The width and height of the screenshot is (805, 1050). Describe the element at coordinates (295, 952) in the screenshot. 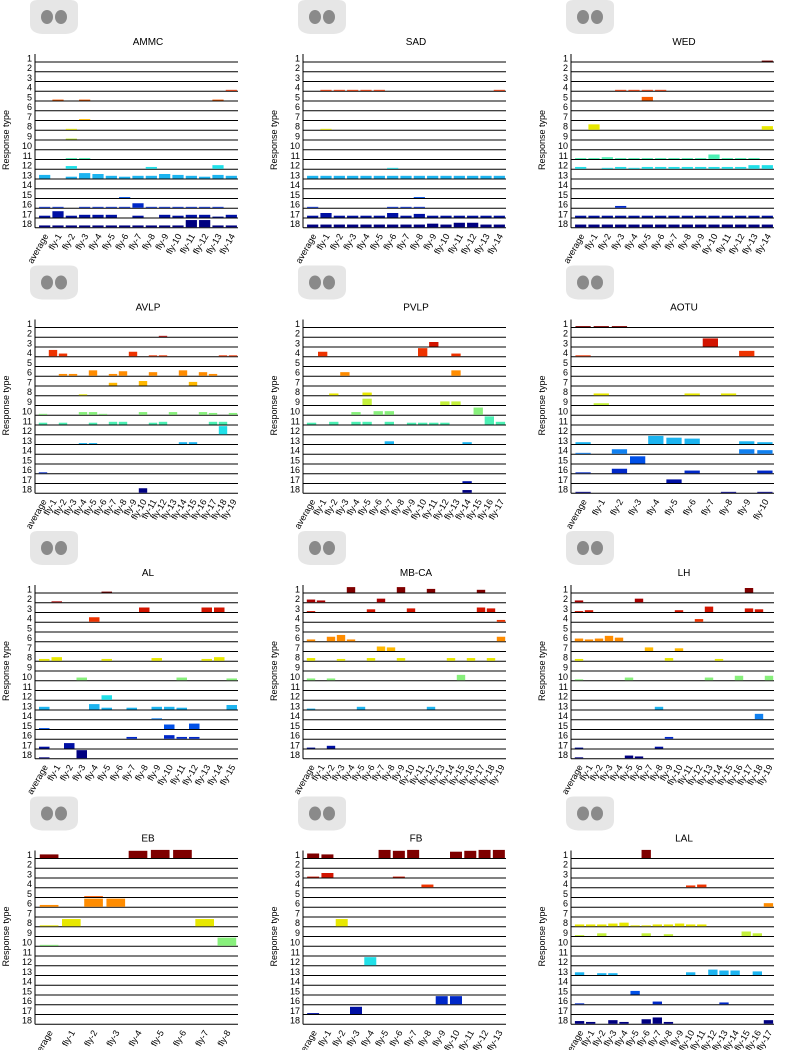

I see `y-tick-label: 11` at that location.